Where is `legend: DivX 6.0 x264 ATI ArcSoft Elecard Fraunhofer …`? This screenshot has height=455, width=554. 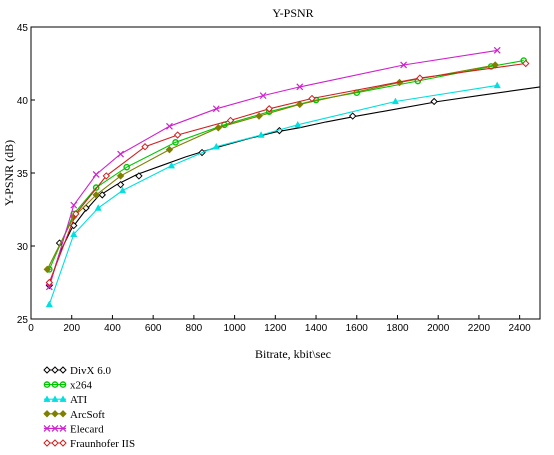 legend: DivX 6.0 x264 ATI ArcSoft Elecard Fraunhofer … is located at coordinates (89, 407).